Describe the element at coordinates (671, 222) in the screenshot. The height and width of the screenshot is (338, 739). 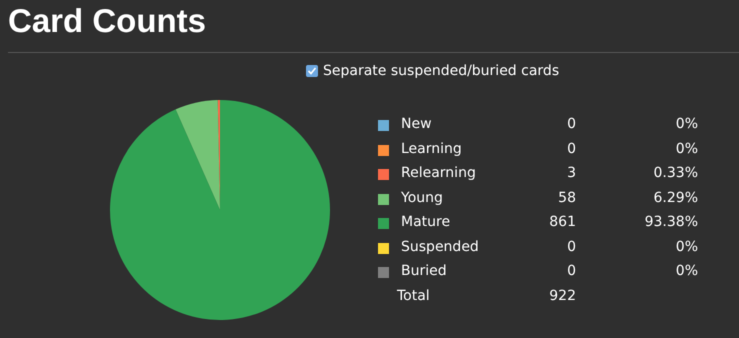
I see `text: 93.38%` at that location.